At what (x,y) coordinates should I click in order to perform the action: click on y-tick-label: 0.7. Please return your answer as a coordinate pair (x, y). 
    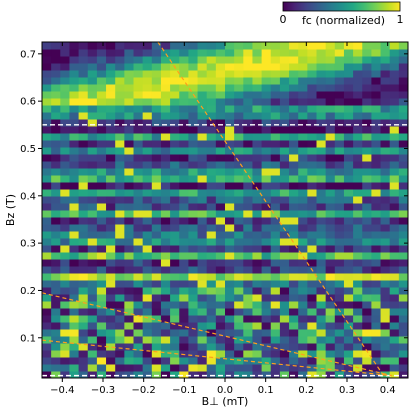
    Looking at the image, I should click on (28, 54).